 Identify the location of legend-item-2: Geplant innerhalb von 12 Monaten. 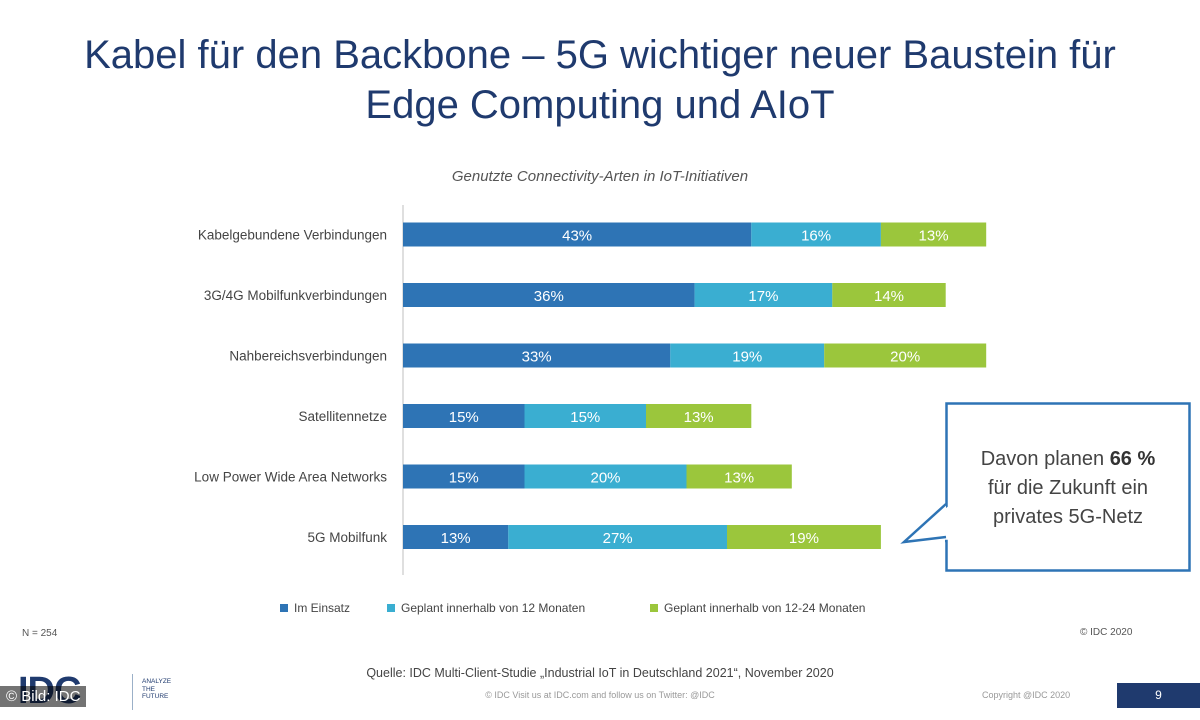
(486, 608).